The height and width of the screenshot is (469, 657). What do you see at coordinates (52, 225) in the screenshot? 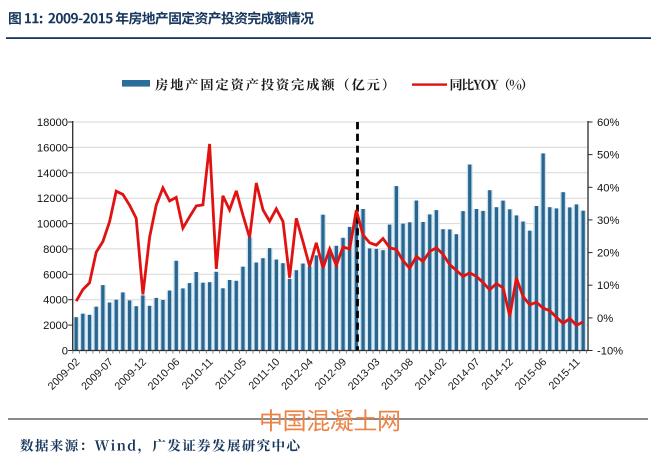
I see `svg-text: 10000` at bounding box center [52, 225].